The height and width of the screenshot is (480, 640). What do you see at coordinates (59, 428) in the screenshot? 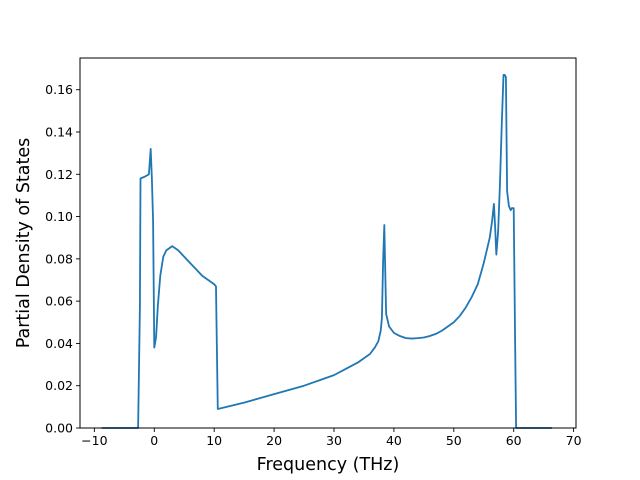
I see `y-tick-label: 0.00` at bounding box center [59, 428].